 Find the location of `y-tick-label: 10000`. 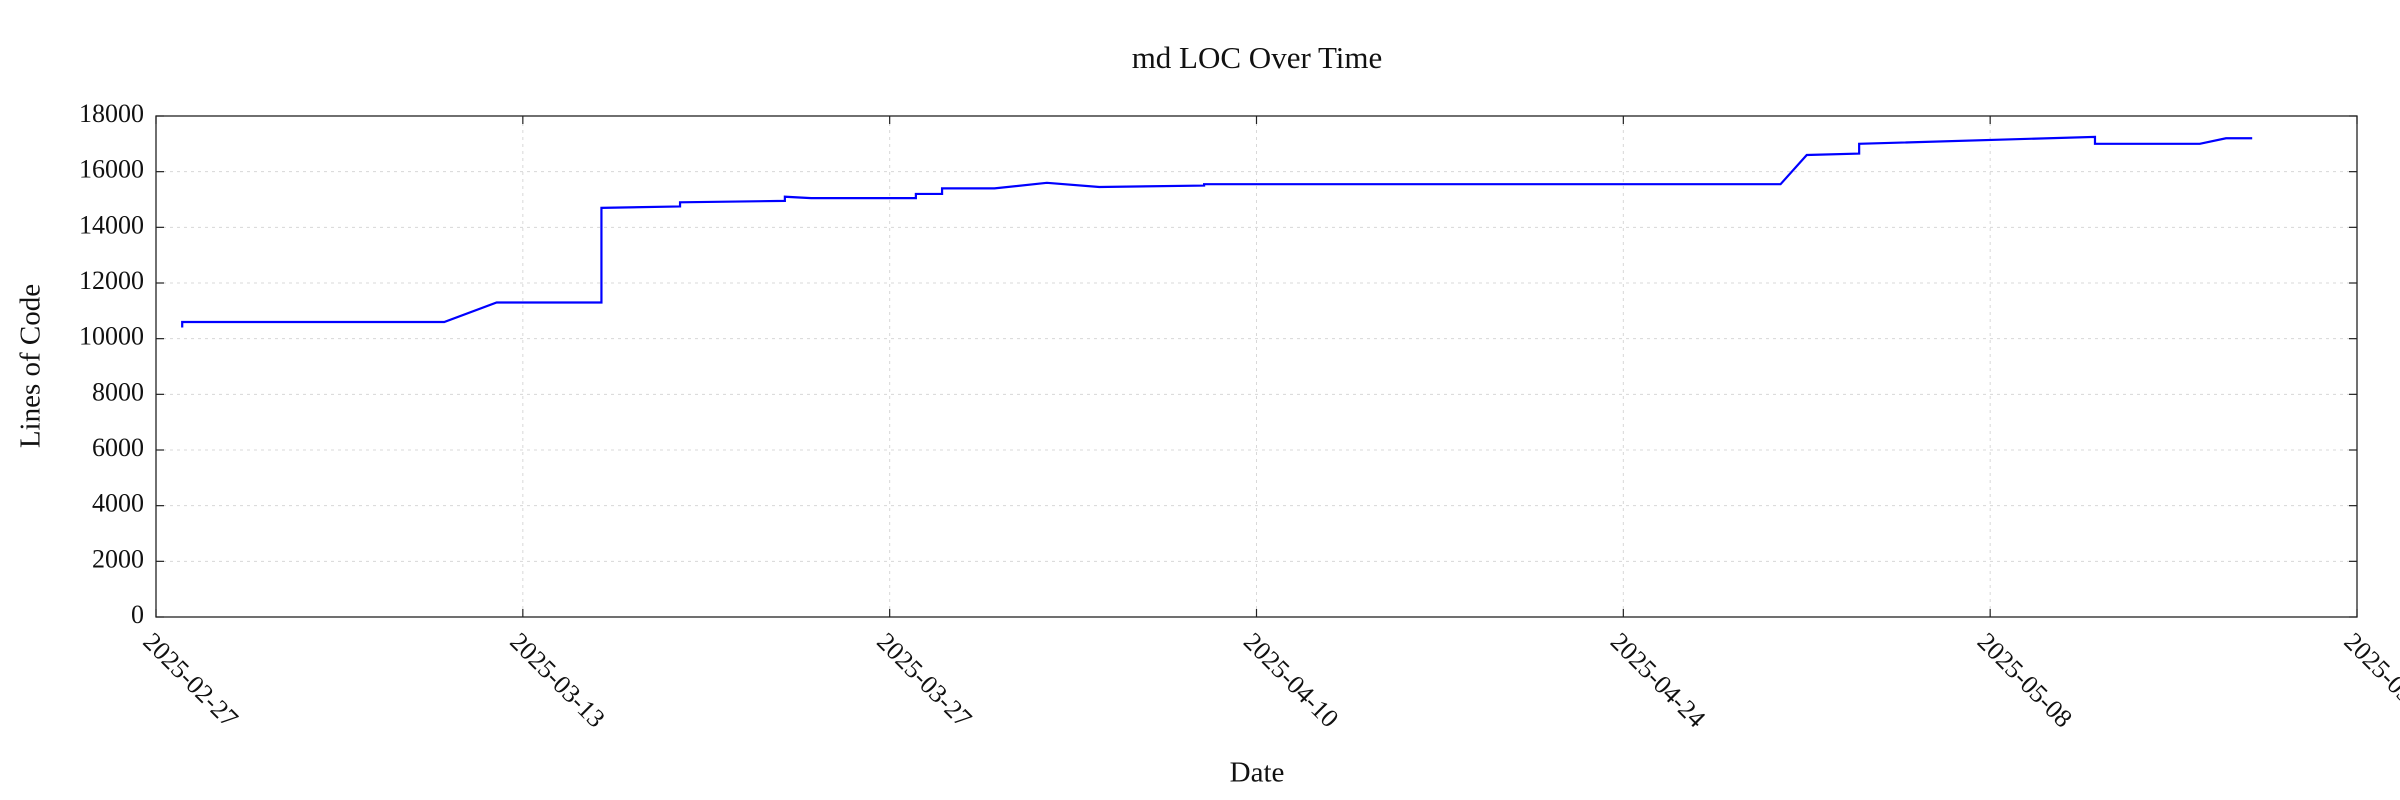

y-tick-label: 10000 is located at coordinates (111, 336).